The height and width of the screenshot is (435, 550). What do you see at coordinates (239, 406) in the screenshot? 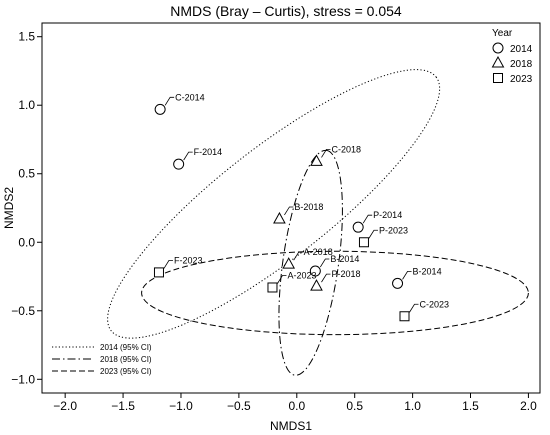
I see `x-tick-label: −0.5` at bounding box center [239, 406].